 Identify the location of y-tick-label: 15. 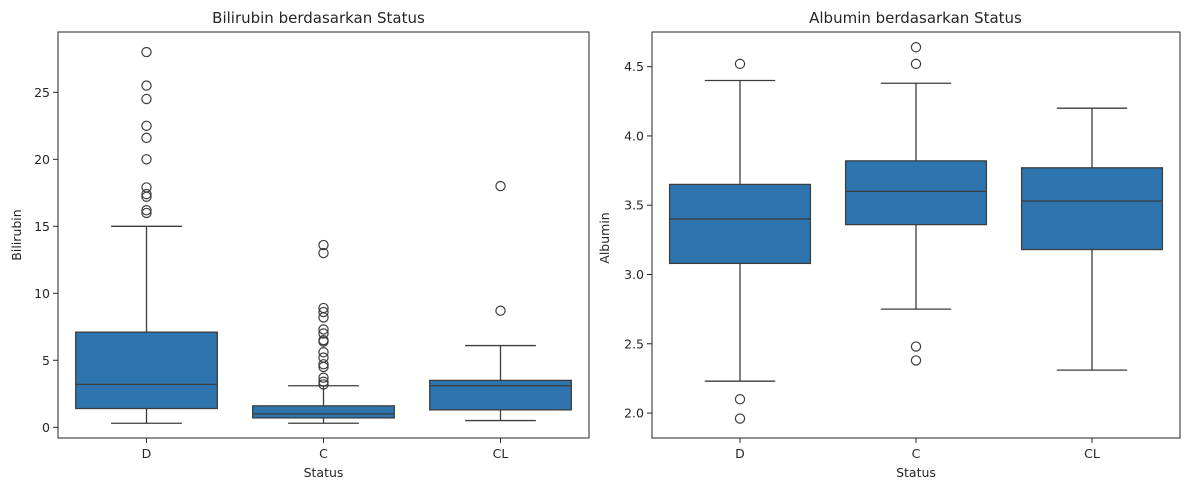
(42, 226).